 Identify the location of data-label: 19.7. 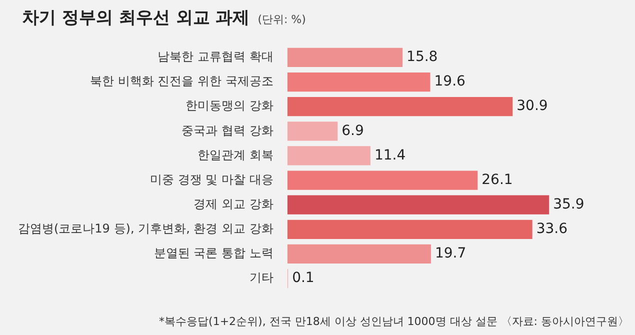
(450, 254).